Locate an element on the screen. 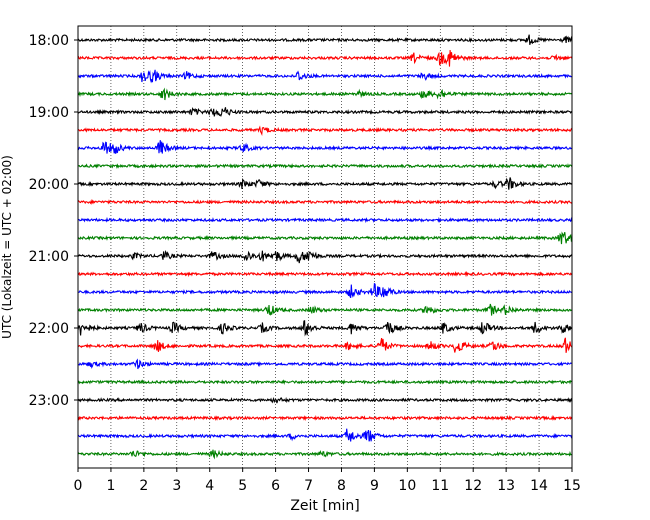  trace-2000 is located at coordinates (325, 183).